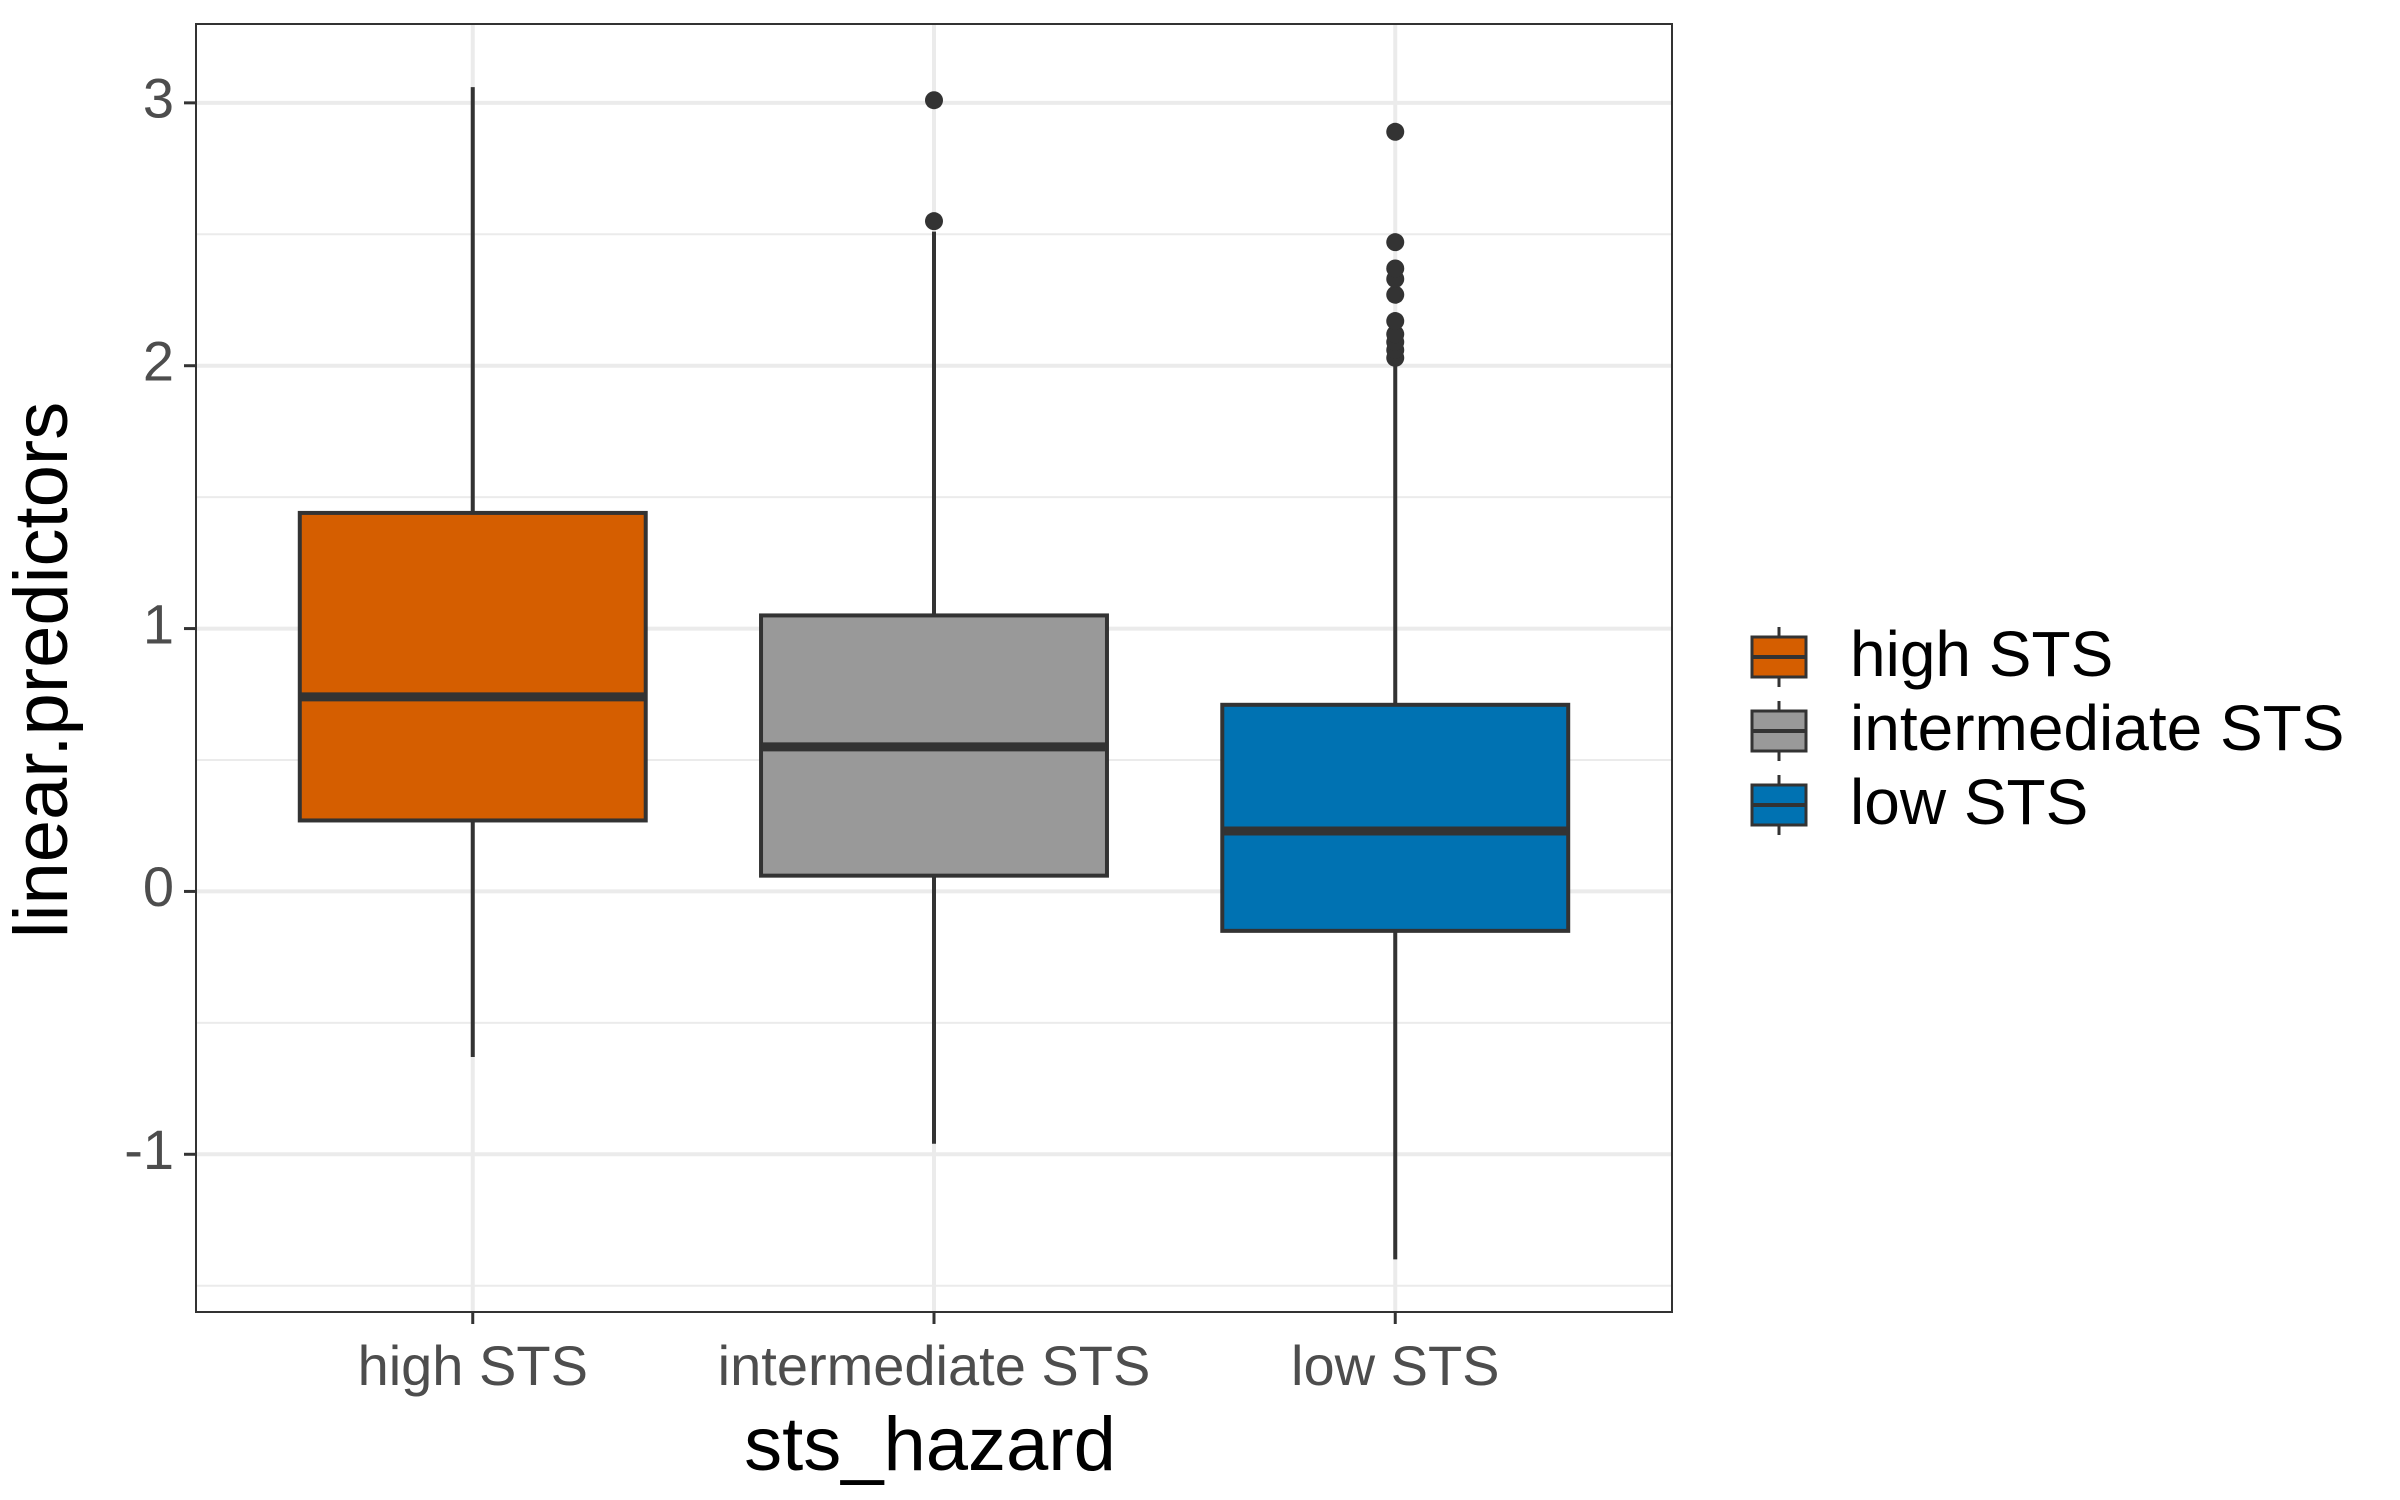  What do you see at coordinates (1395, 691) in the screenshot?
I see `box-low-sts` at bounding box center [1395, 691].